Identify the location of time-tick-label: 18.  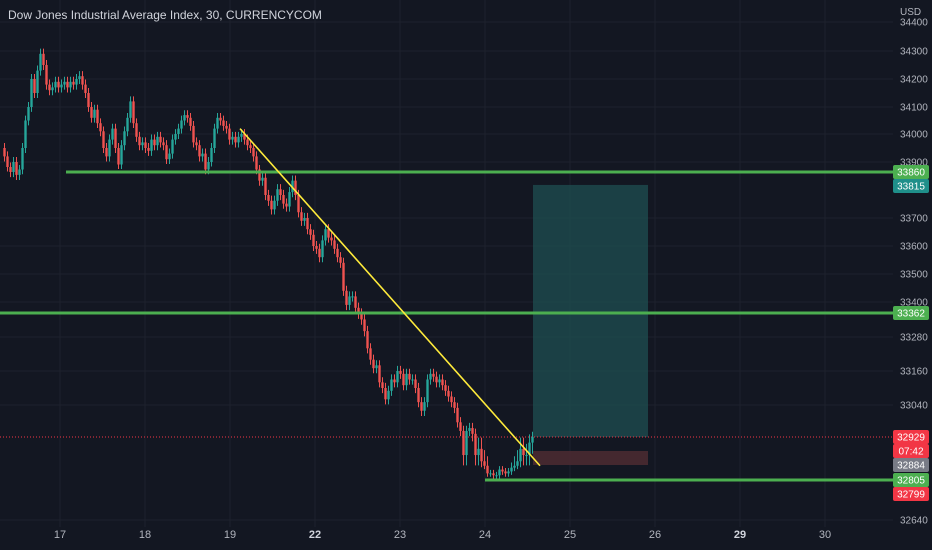
(145, 535).